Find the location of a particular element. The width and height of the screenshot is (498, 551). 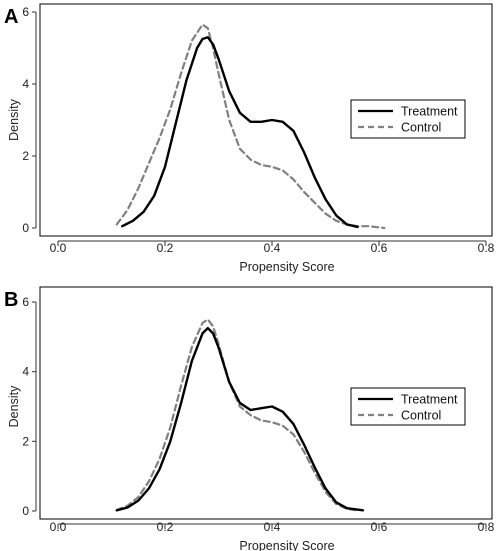

panel-letter: A is located at coordinates (11, 17).